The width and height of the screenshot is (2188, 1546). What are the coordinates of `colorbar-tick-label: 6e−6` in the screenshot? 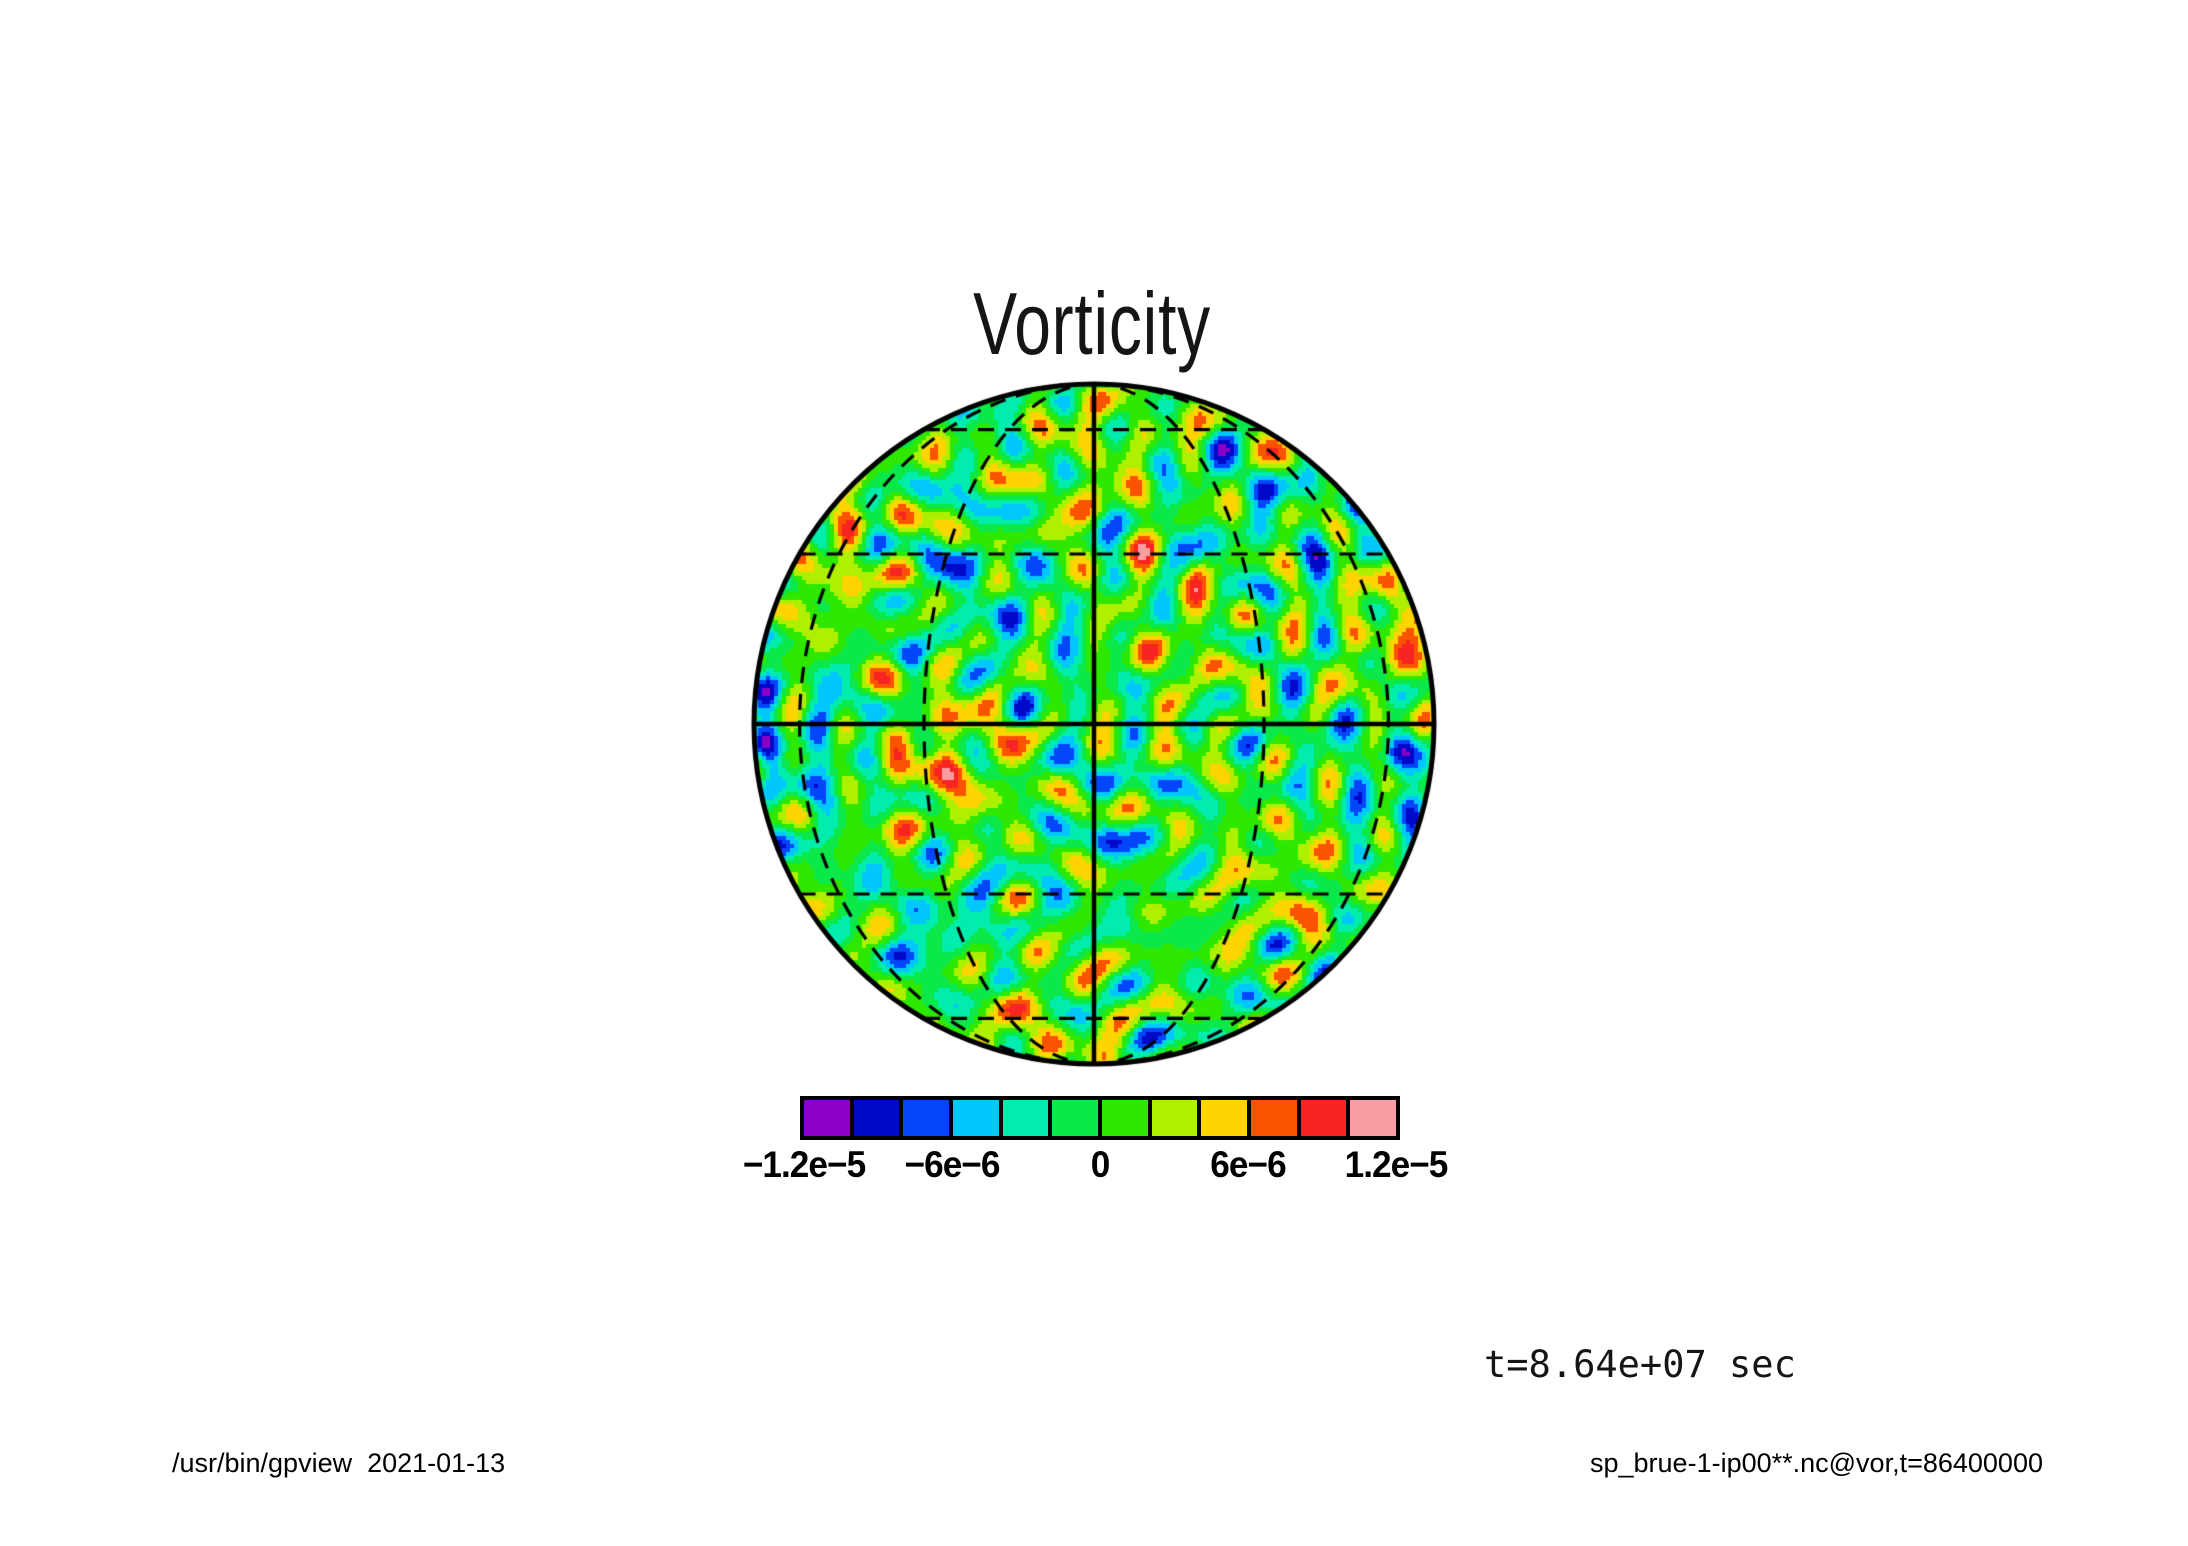 It's located at (1248, 1164).